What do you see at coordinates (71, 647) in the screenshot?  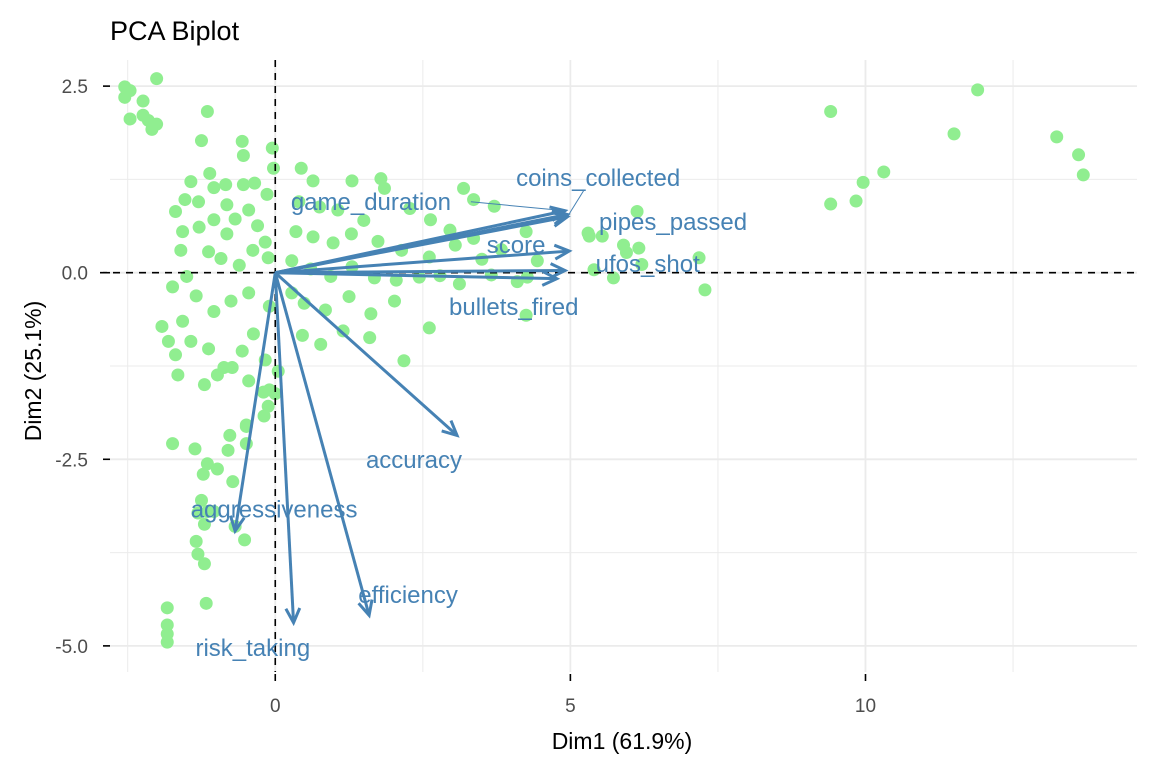 I see `y-tick-label: -5.0` at bounding box center [71, 647].